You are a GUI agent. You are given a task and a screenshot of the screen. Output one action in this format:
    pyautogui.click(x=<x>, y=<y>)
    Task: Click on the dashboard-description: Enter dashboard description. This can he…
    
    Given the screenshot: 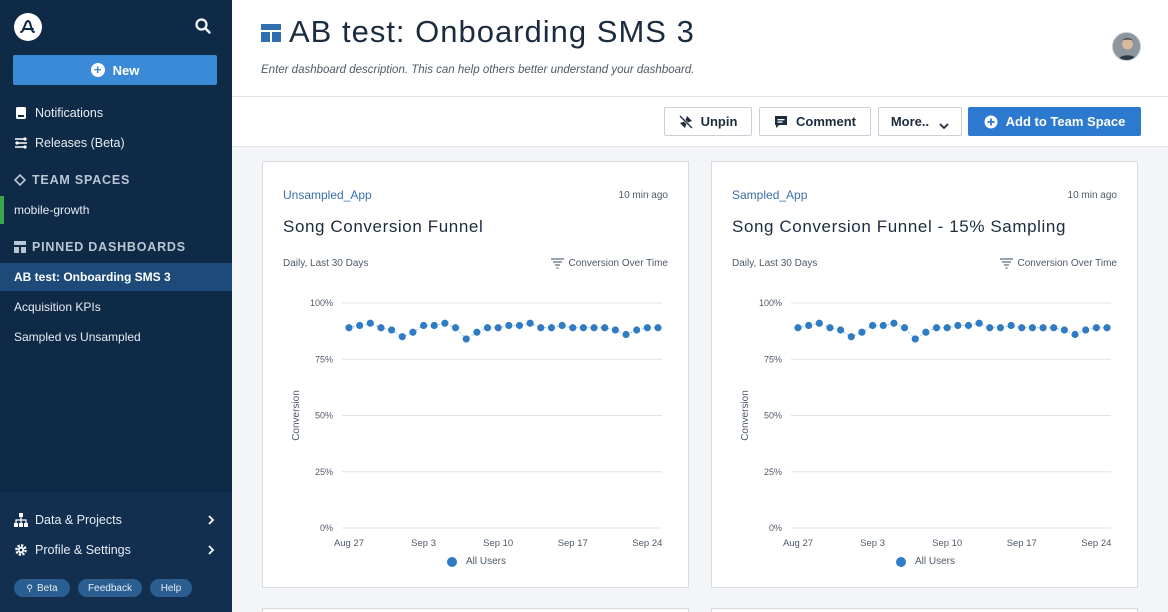 What is the action you would take?
    pyautogui.click(x=478, y=70)
    